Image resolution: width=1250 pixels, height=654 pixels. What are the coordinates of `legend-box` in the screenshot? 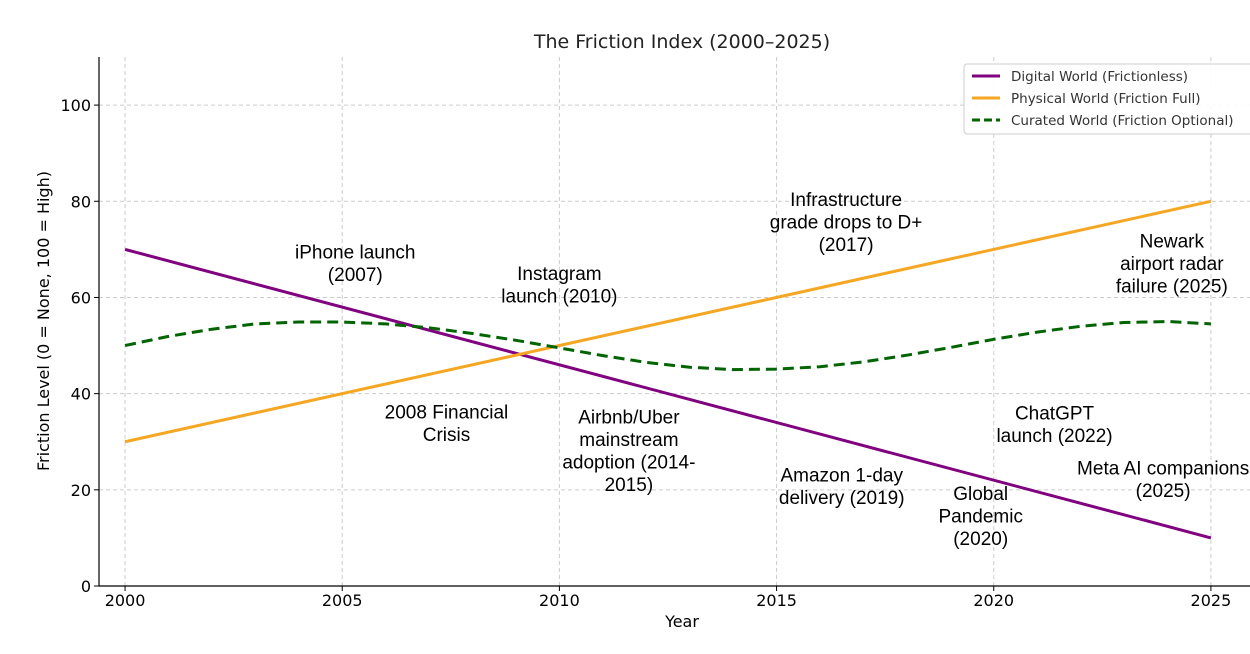 It's located at (1106, 99).